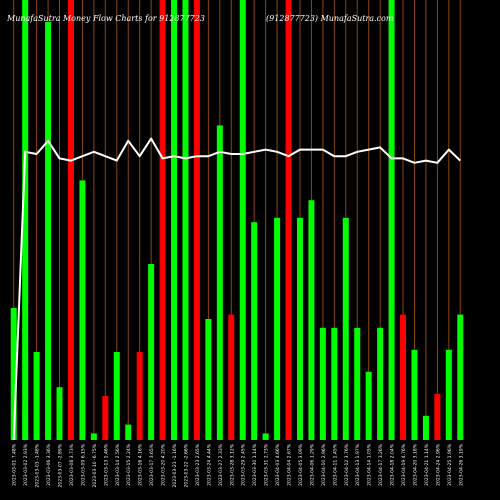  What do you see at coordinates (404, 464) in the screenshot?
I see `x-tick-label: 2023-04-19 4.76%` at bounding box center [404, 464].